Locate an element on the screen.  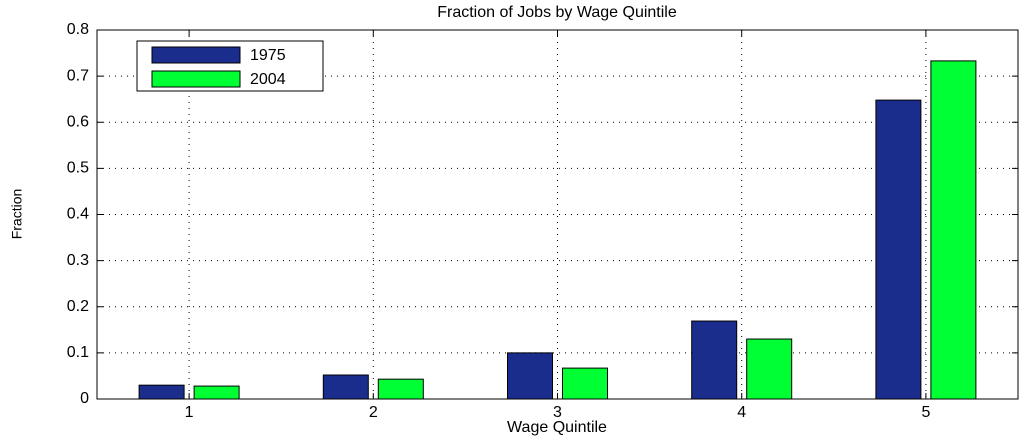
y-tick-label: 0.4 is located at coordinates (78, 214).